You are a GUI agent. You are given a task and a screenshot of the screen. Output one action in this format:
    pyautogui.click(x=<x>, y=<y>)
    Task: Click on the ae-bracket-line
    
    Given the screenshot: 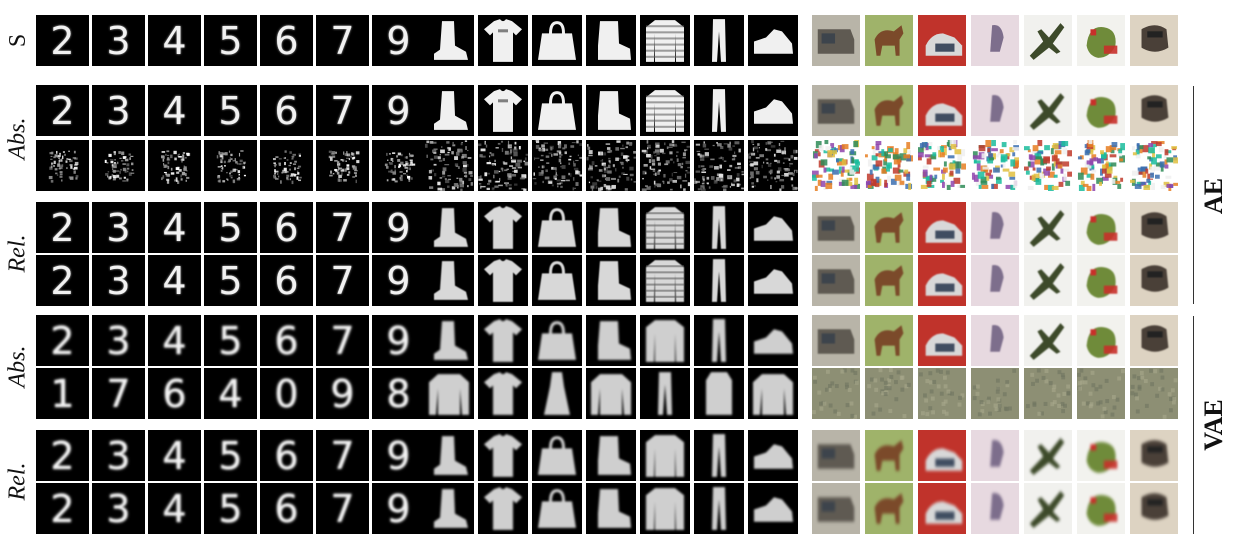 What is the action you would take?
    pyautogui.click(x=1193, y=195)
    